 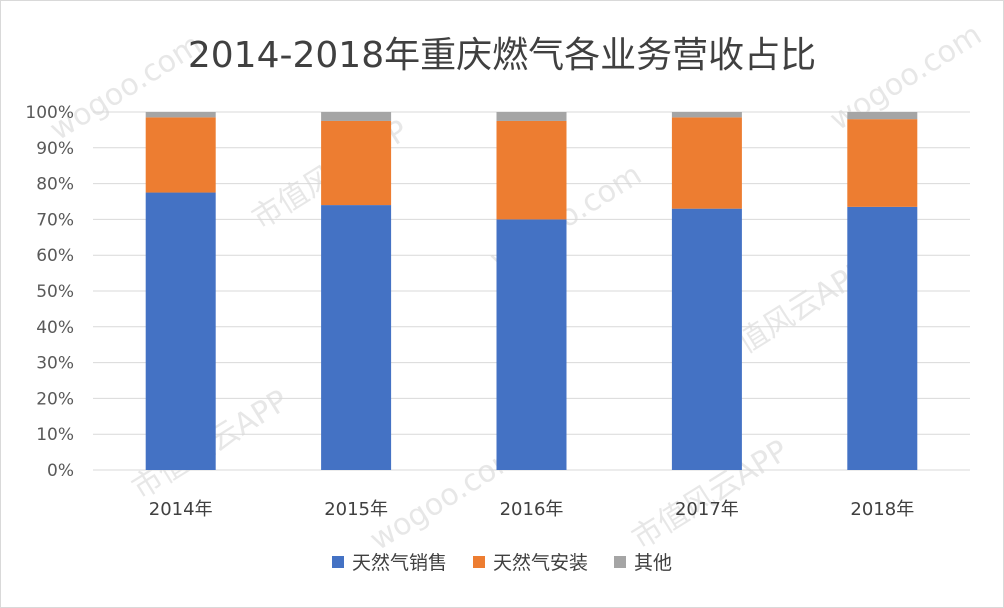 I want to click on y-tick-label: 80%, so click(x=55, y=185).